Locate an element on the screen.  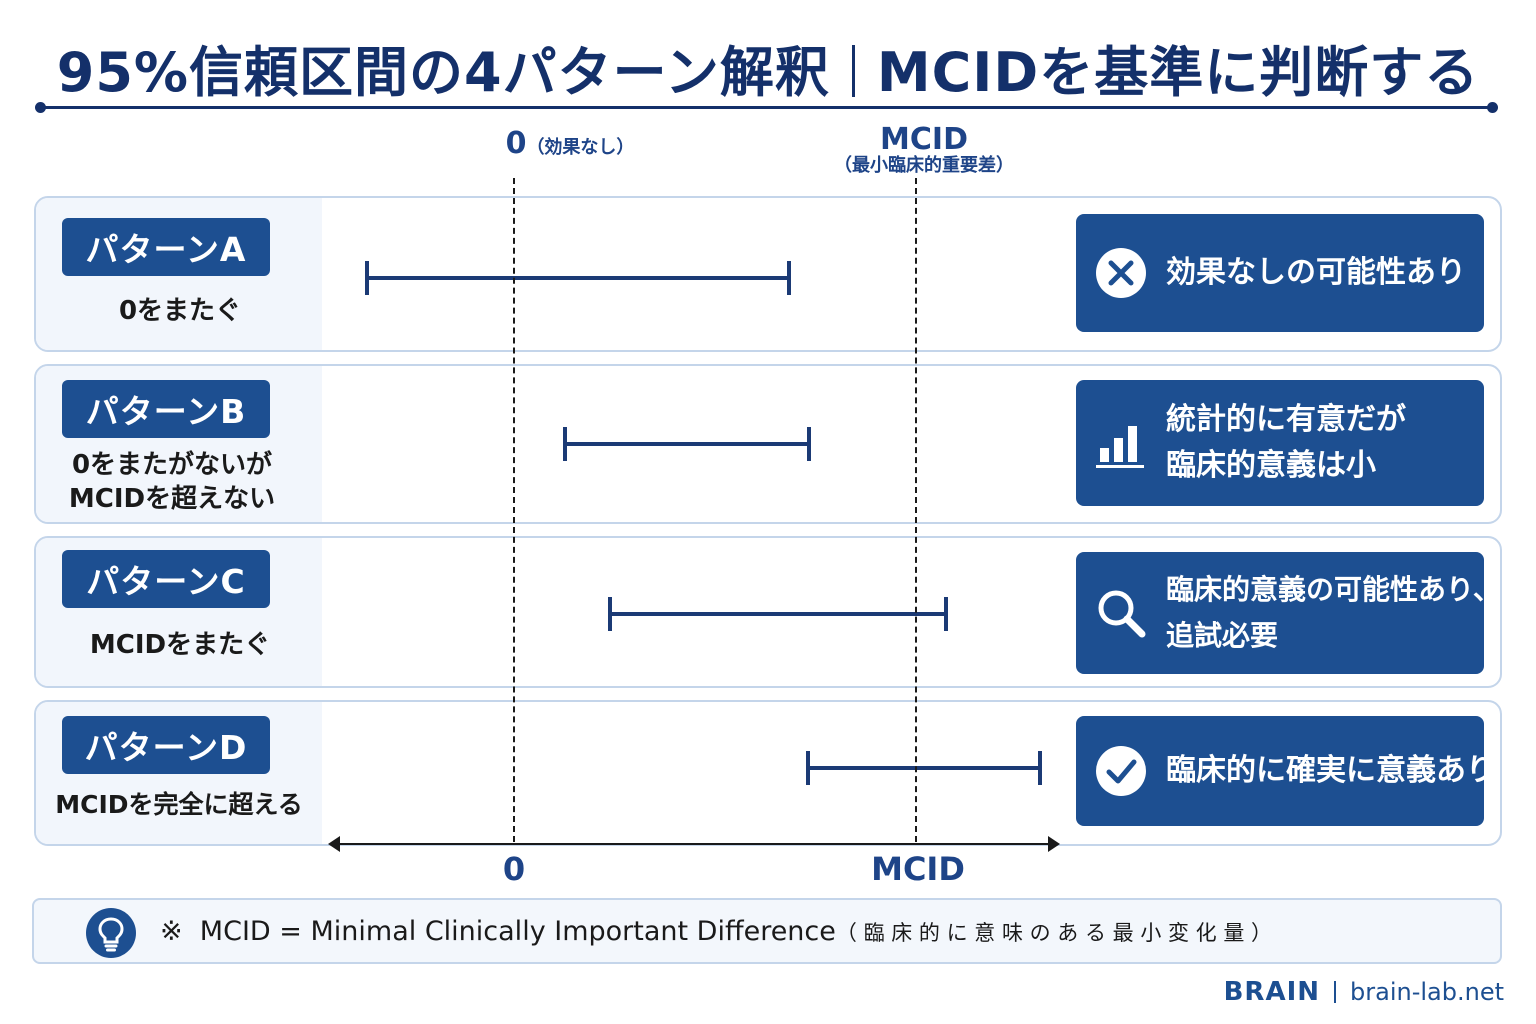
pattern-d-badge: パターンD is located at coordinates (166, 745).